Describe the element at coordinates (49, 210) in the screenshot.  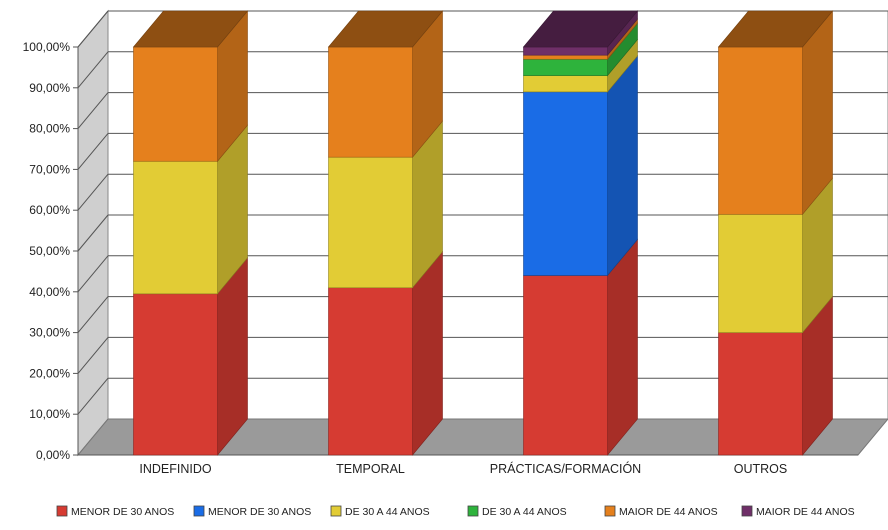
I see `y-tick-label: 60,00%` at that location.